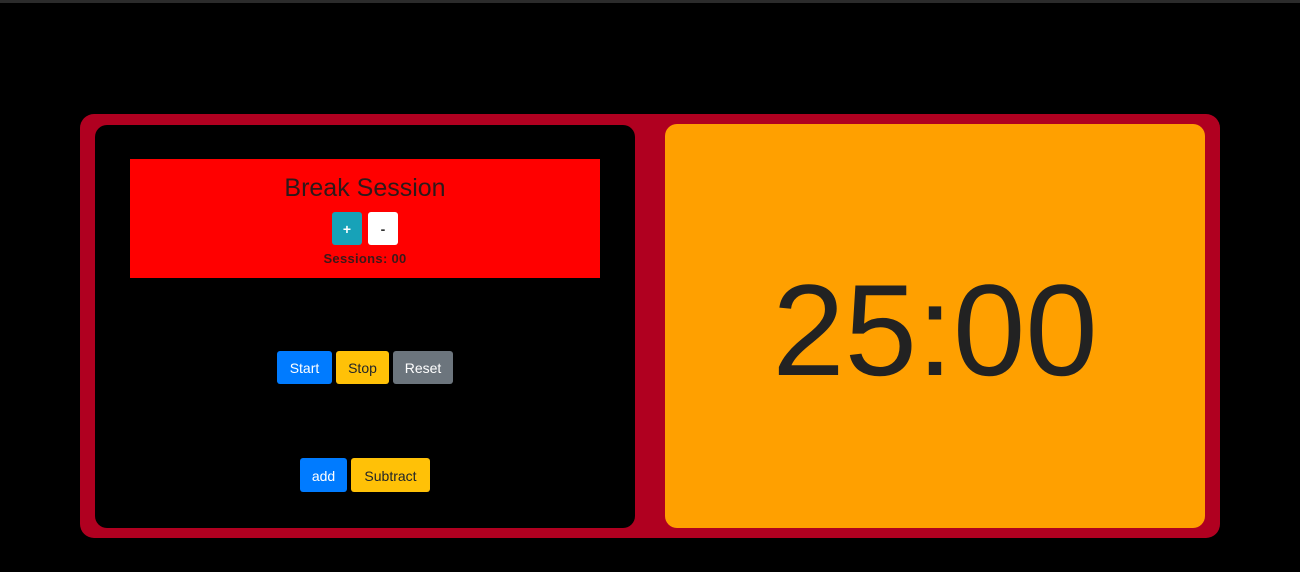  I want to click on increase-break-button: +, so click(347, 228).